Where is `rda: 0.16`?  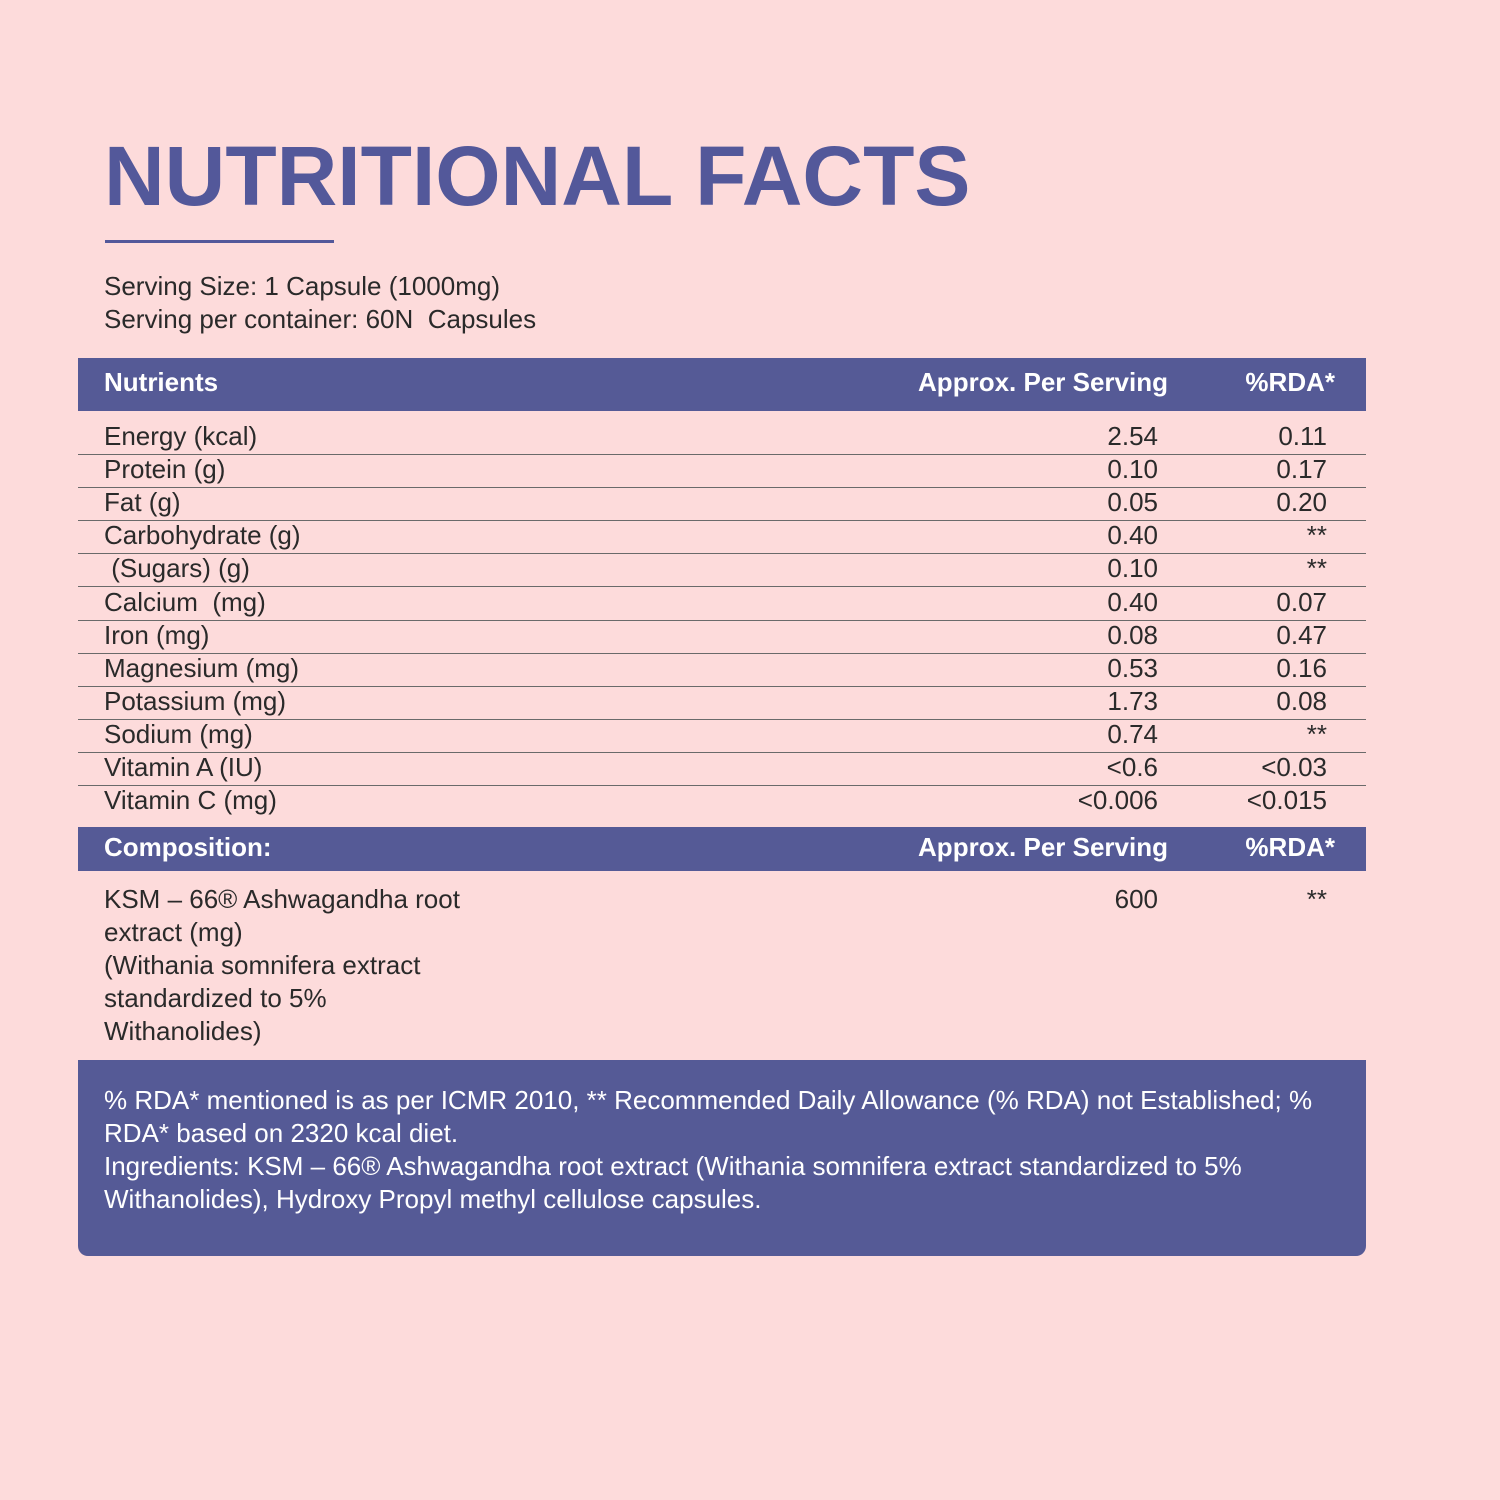 rda: 0.16 is located at coordinates (1301, 667).